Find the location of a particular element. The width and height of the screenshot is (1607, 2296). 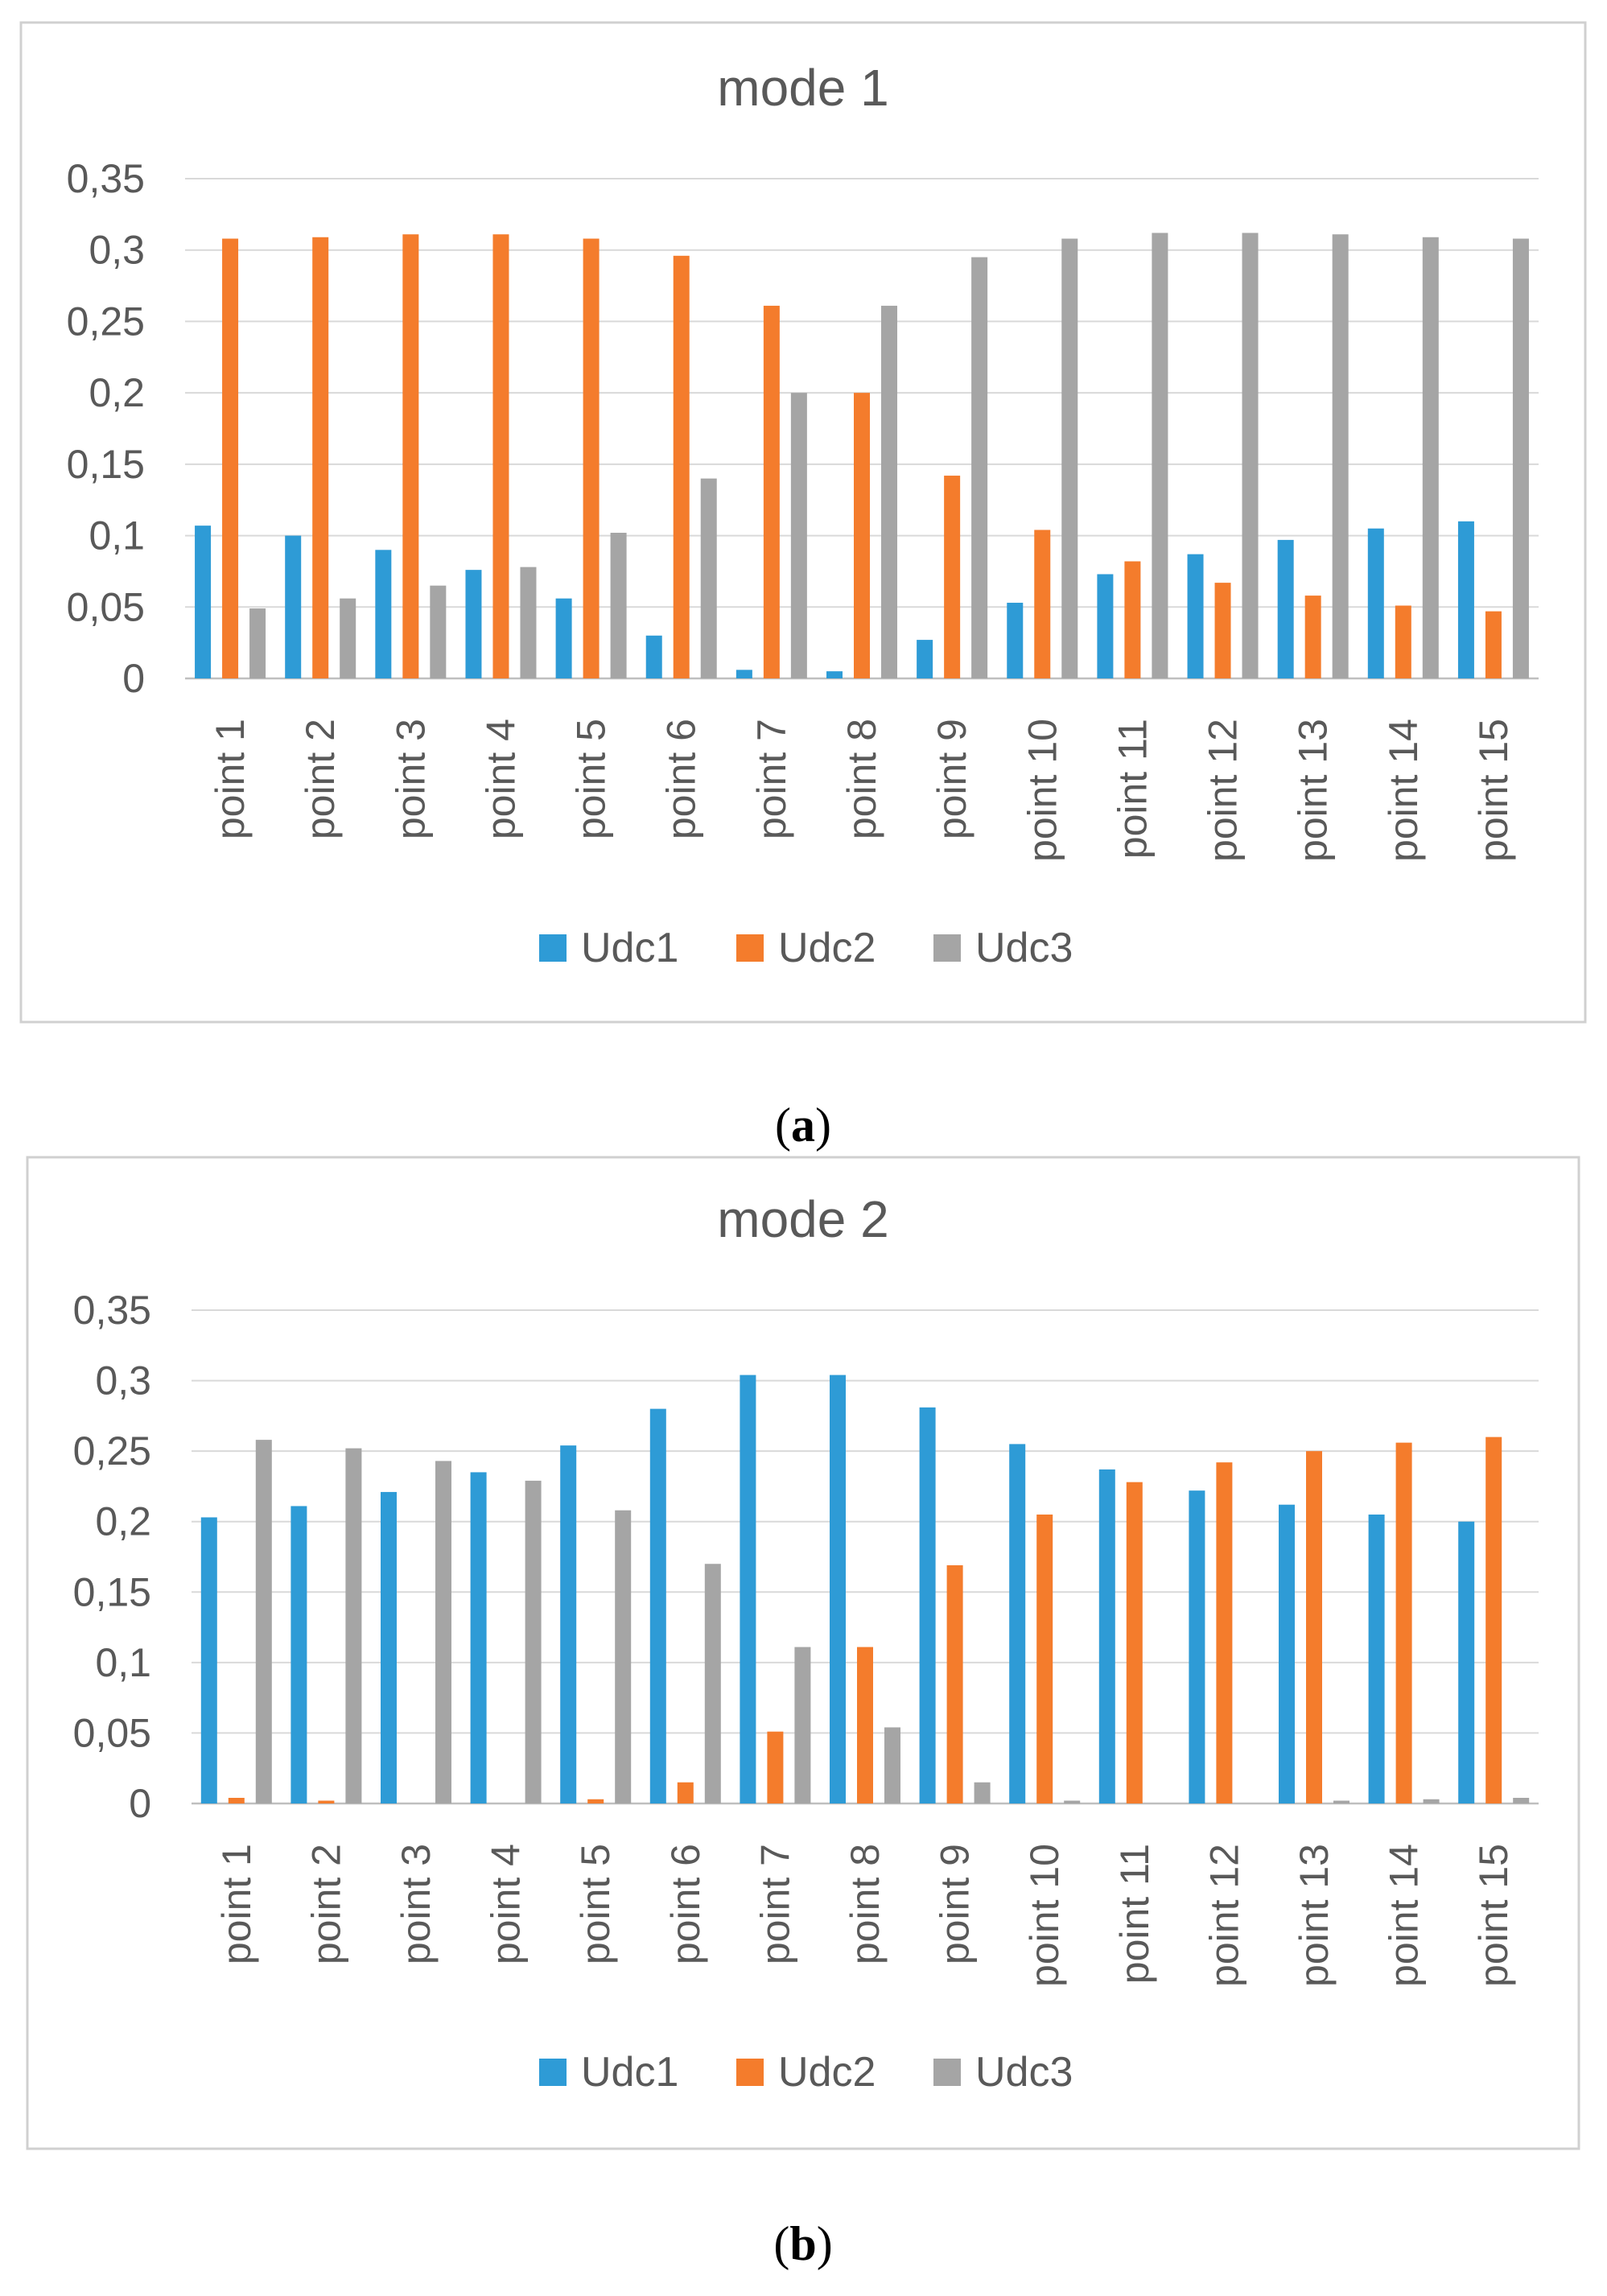

x-tick-label: point 15 is located at coordinates (1493, 790).